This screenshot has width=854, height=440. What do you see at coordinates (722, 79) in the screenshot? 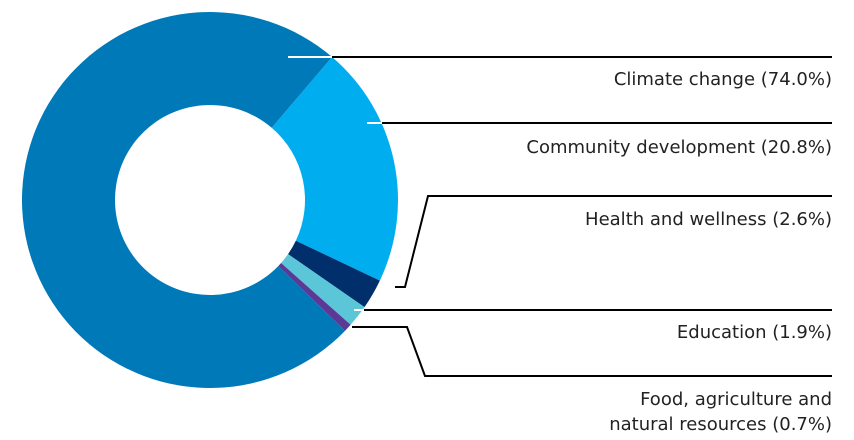
I see `label: Climate change (74.0%)` at bounding box center [722, 79].